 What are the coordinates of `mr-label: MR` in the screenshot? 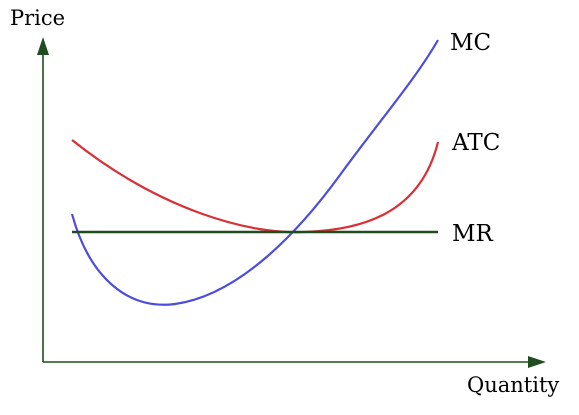 It's located at (473, 234).